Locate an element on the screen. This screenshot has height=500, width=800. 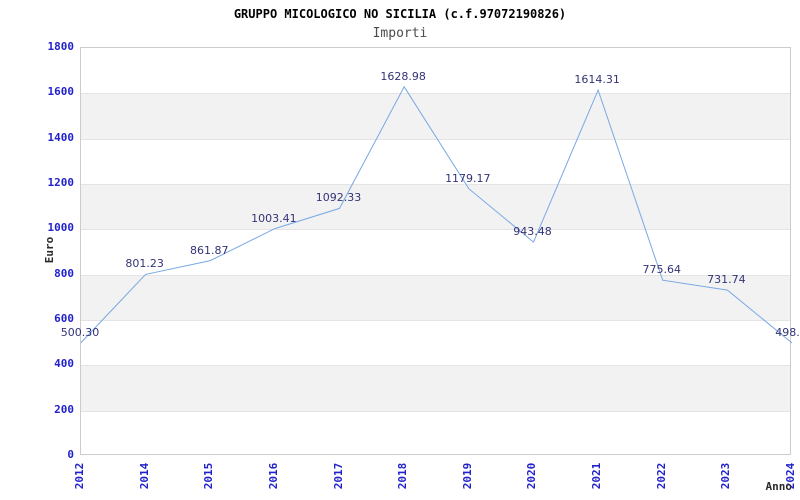
y-tick-label: 1400 is located at coordinates (61, 137).